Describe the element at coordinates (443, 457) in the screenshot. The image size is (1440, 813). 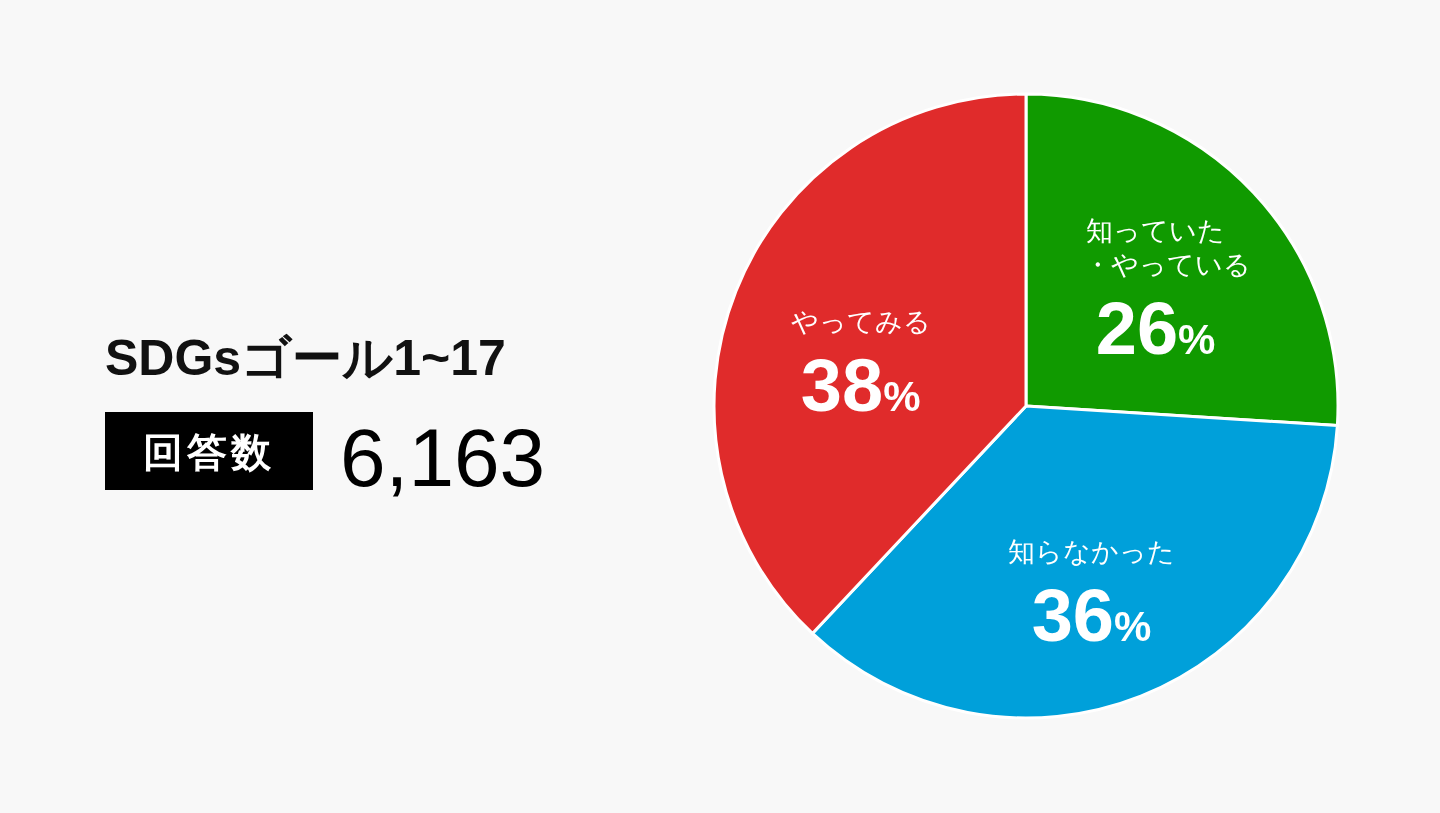
I see `annotation: 6,163` at that location.